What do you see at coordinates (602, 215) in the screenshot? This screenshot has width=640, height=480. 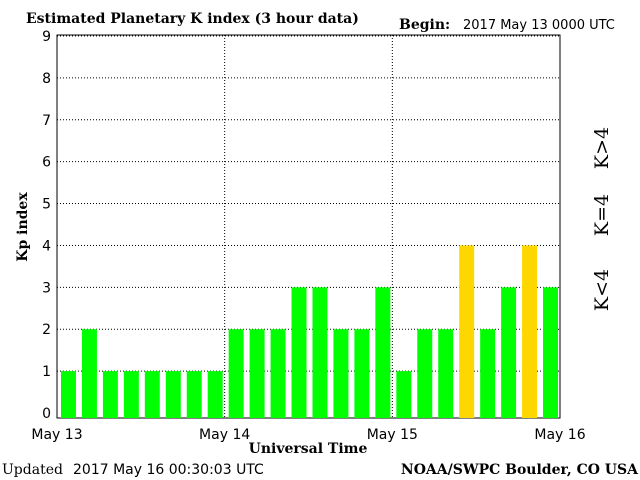 I see `legend-mid: K=4` at bounding box center [602, 215].